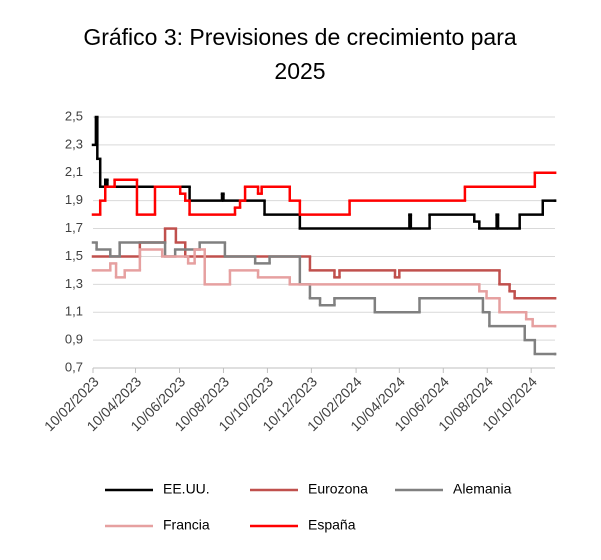 The height and width of the screenshot is (560, 601). I want to click on y-tick-label: 0,7, so click(74, 366).